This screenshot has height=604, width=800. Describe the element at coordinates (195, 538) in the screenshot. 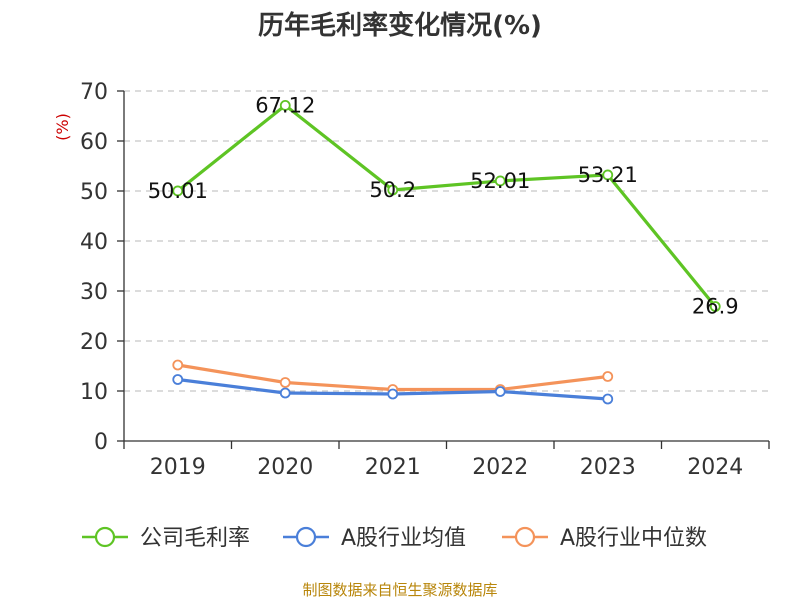

I see `legend-entry-label: 公司毛利率` at that location.